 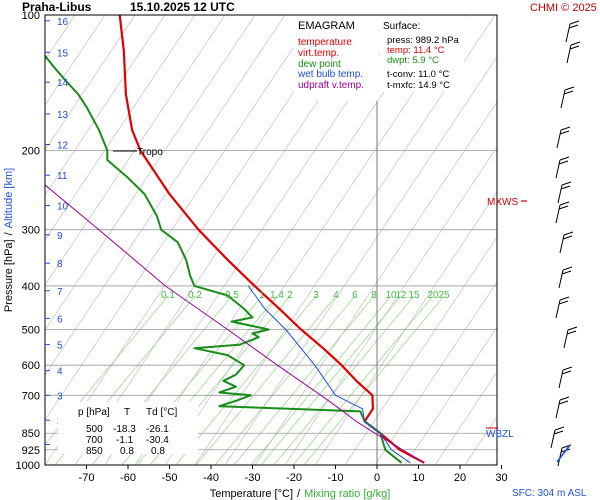 What do you see at coordinates (63, 146) in the screenshot?
I see `altitude-tick-label: 12` at bounding box center [63, 146].